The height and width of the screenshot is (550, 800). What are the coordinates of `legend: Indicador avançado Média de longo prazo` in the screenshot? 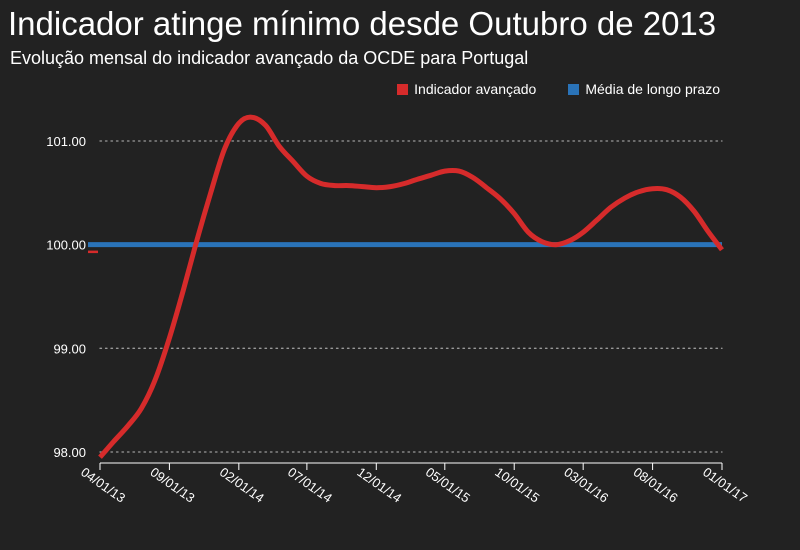 It's located at (558, 89).